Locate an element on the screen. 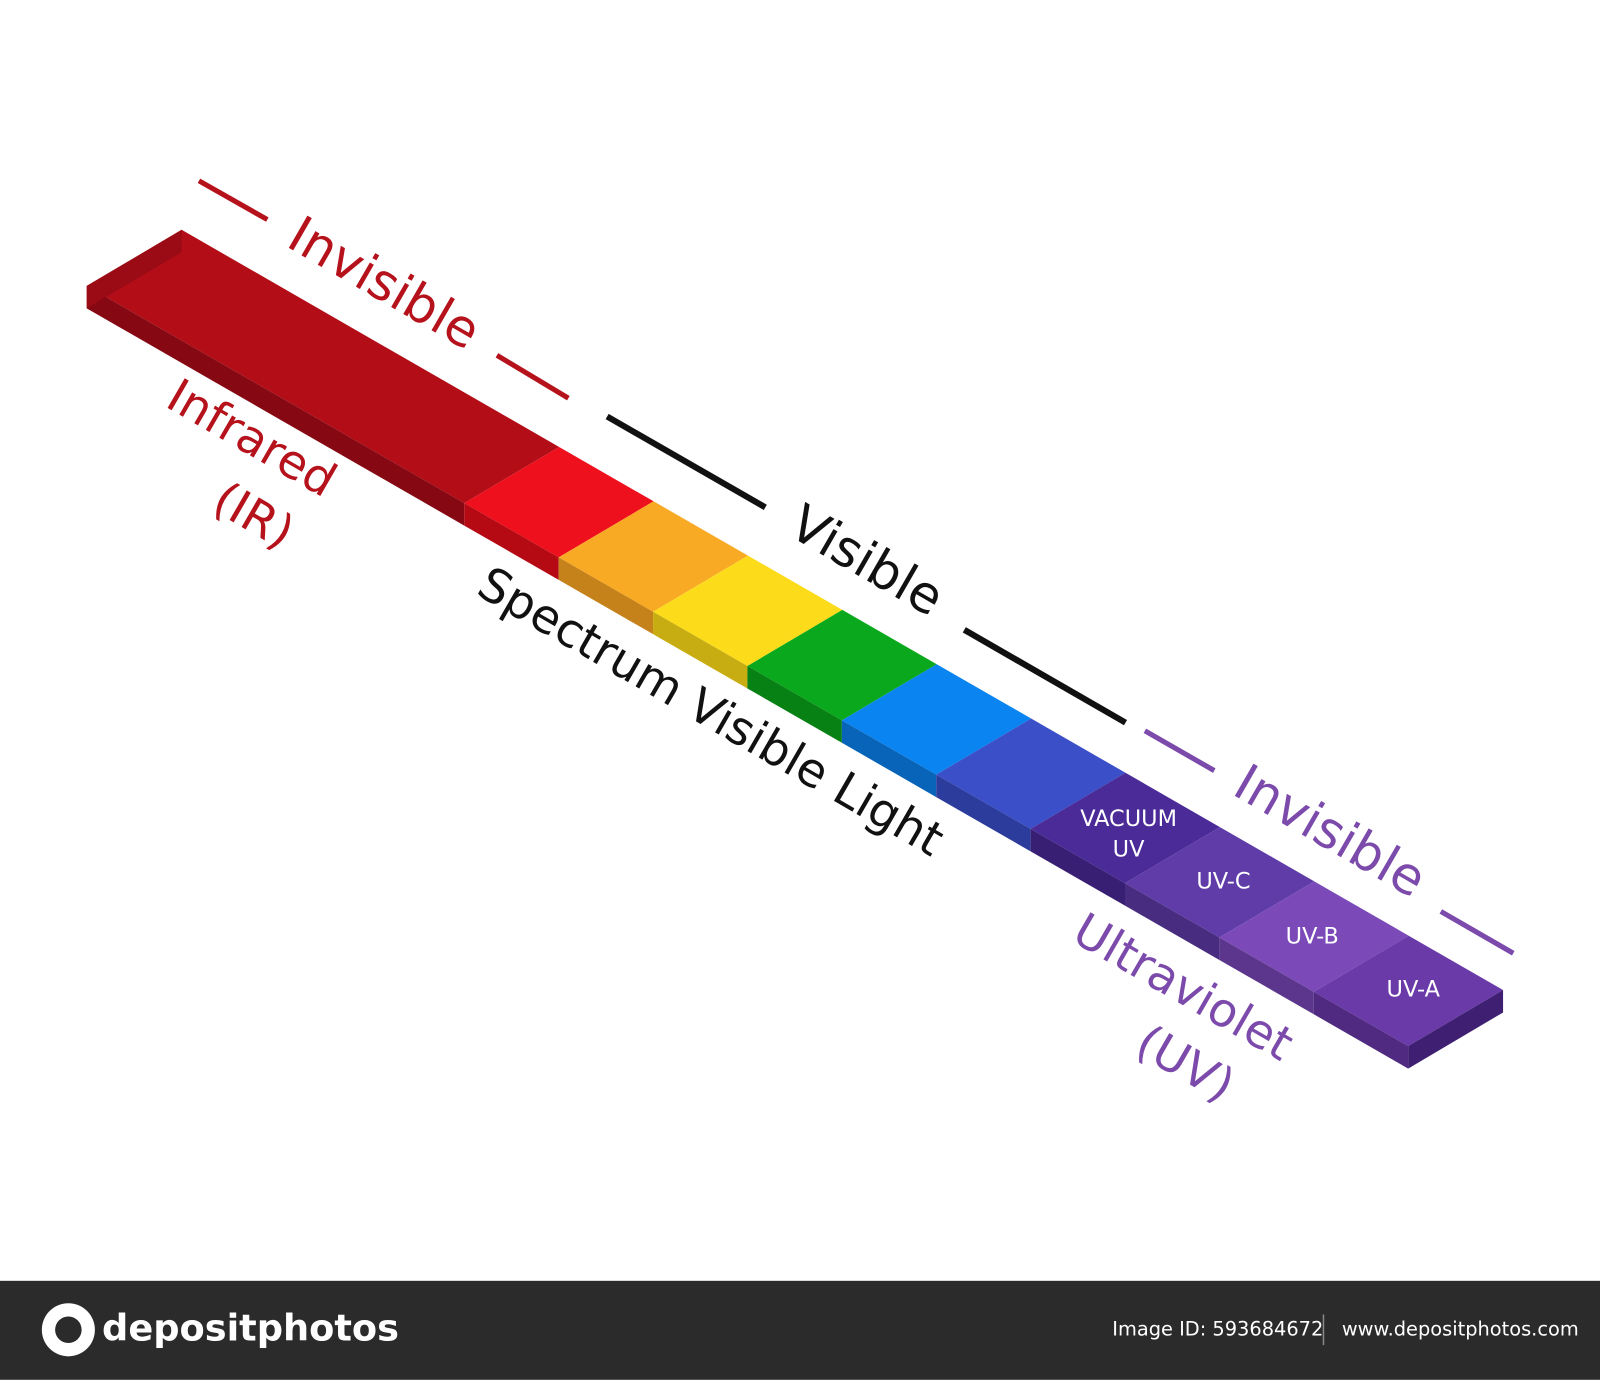  band-label: UV-C is located at coordinates (1223, 881).